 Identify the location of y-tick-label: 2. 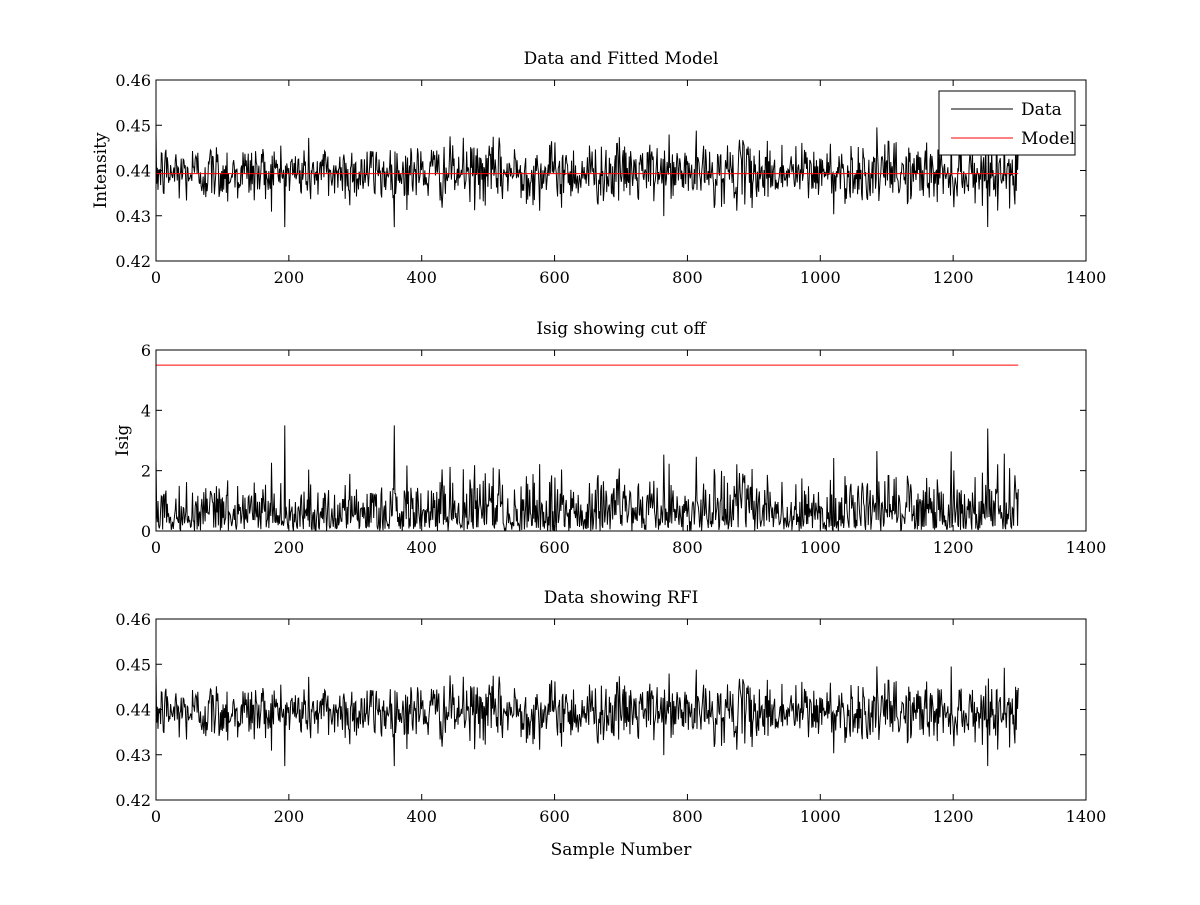
(146, 471).